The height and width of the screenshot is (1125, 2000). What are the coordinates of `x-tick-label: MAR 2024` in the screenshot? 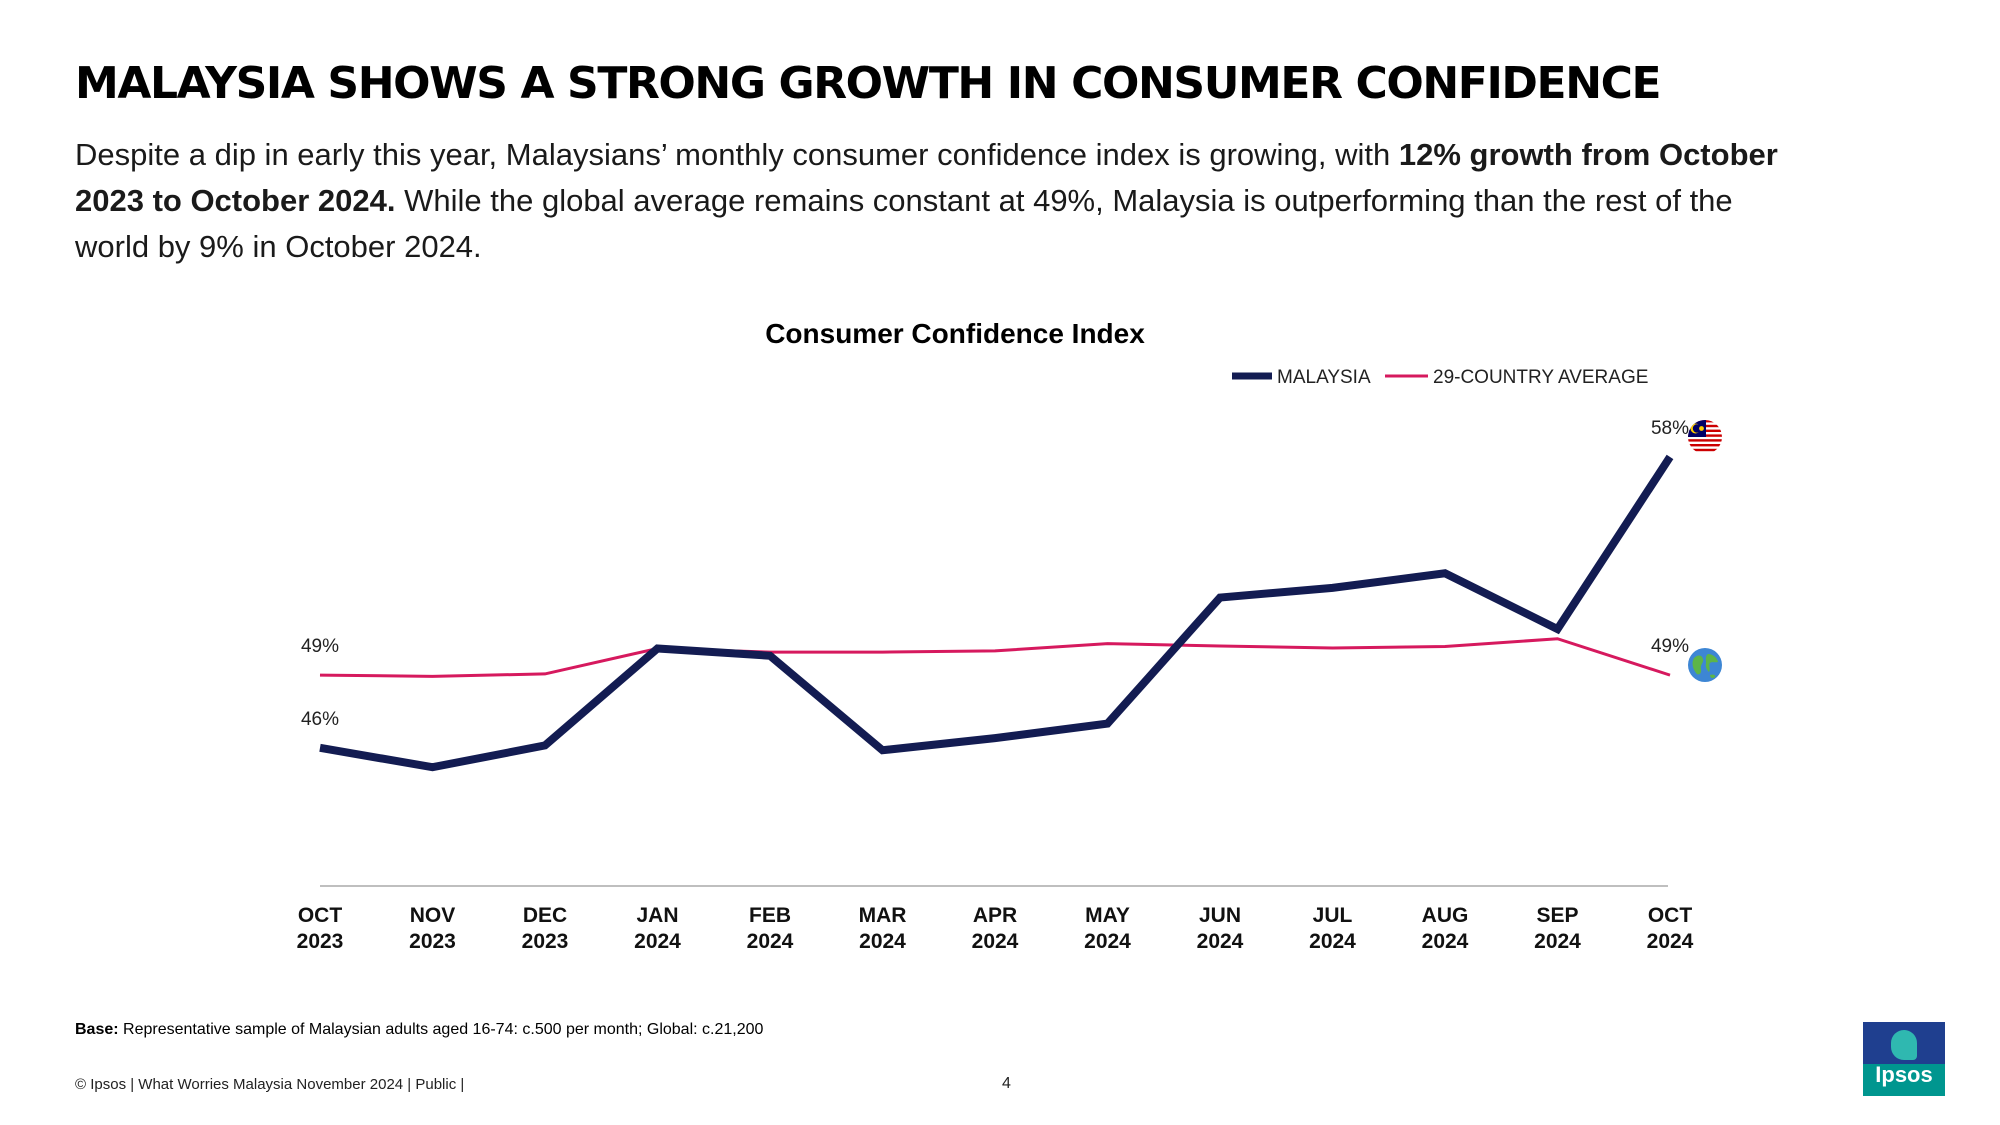 It's located at (883, 928).